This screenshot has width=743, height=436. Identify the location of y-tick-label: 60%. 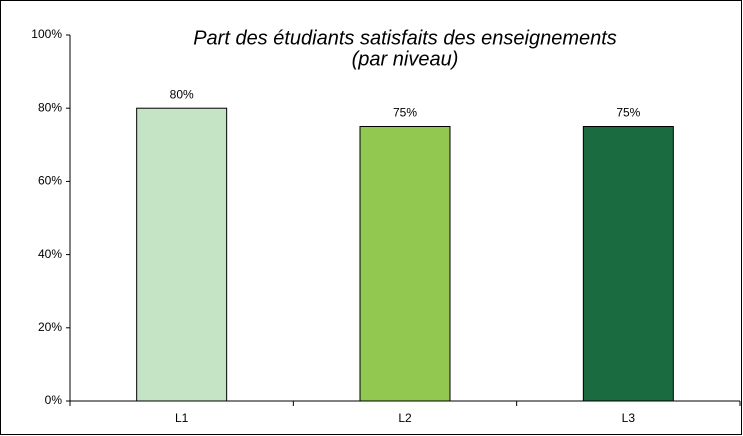
(50, 181).